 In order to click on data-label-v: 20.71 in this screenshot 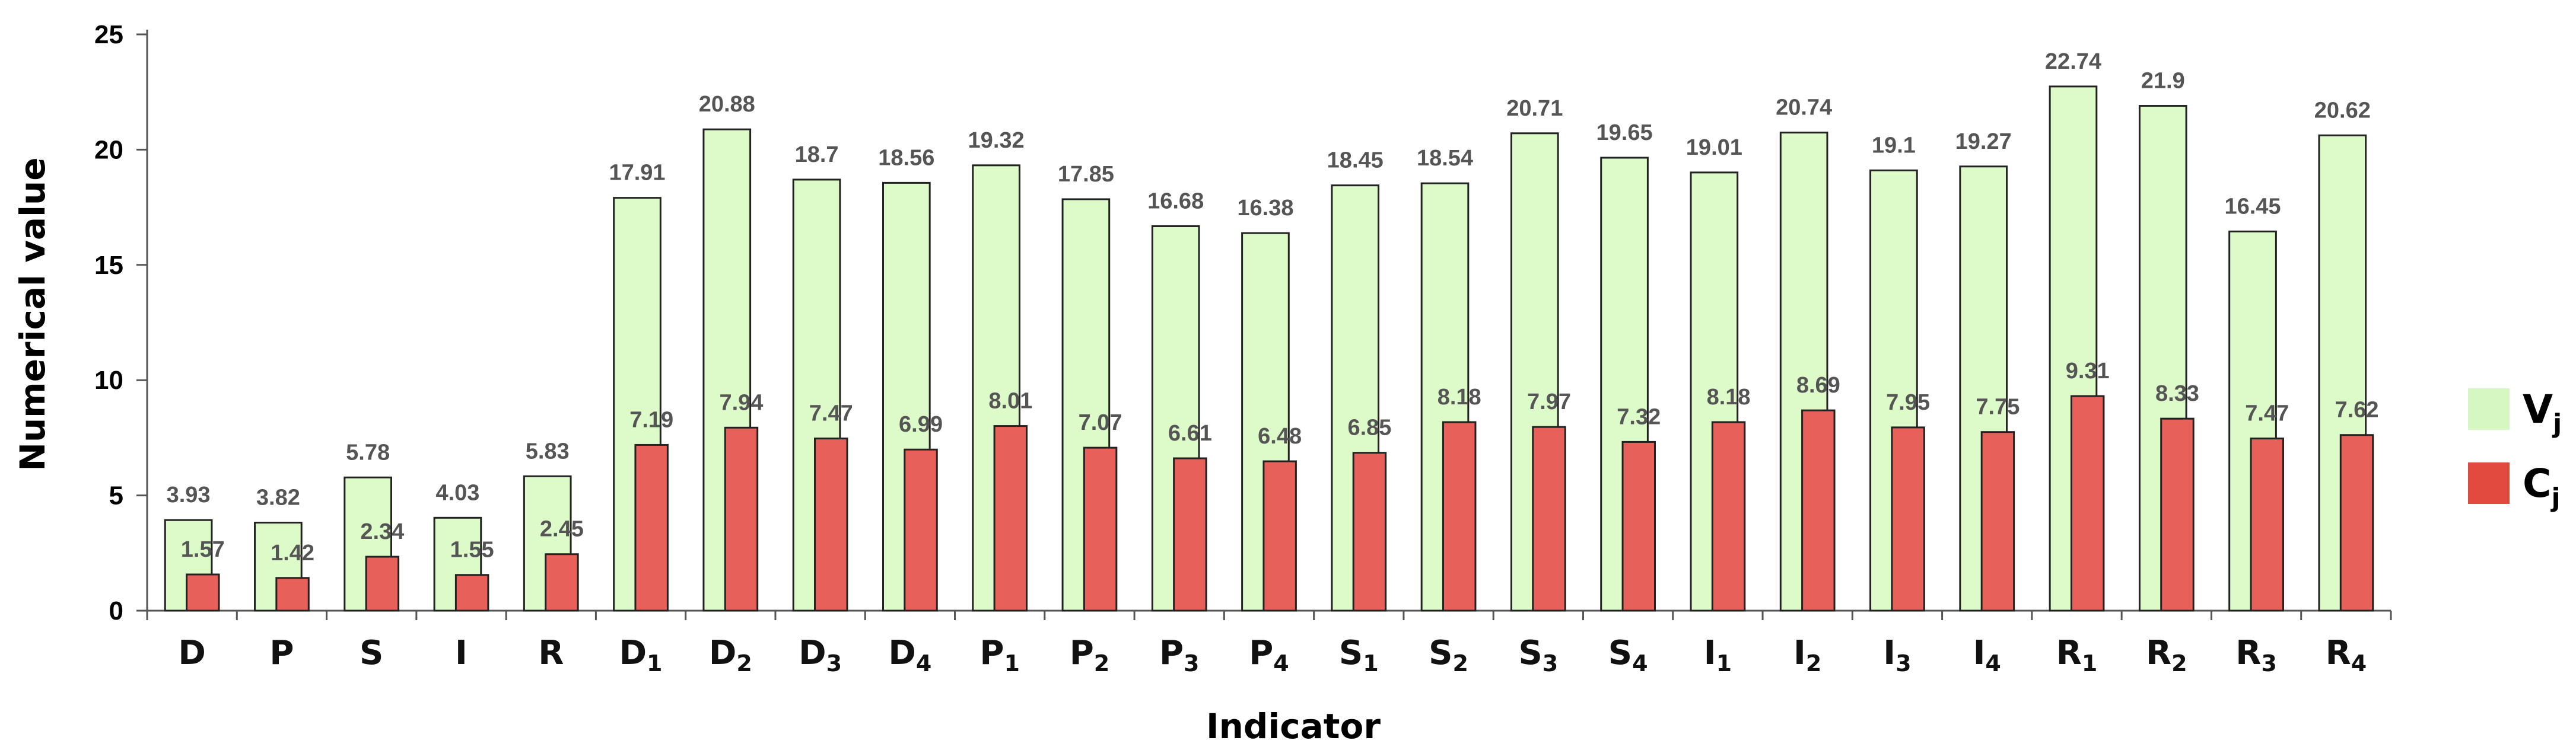, I will do `click(1534, 108)`.